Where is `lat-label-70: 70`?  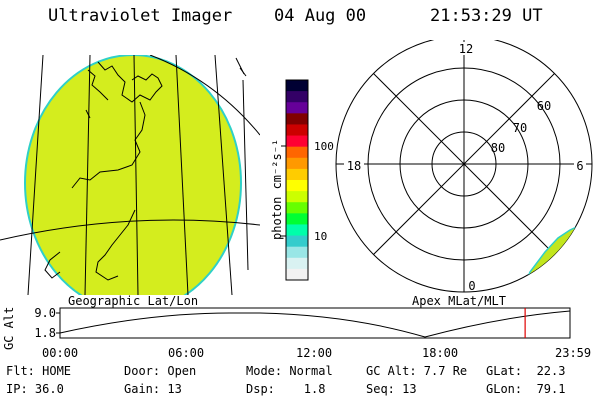
lat-label-70: 70 is located at coordinates (520, 128).